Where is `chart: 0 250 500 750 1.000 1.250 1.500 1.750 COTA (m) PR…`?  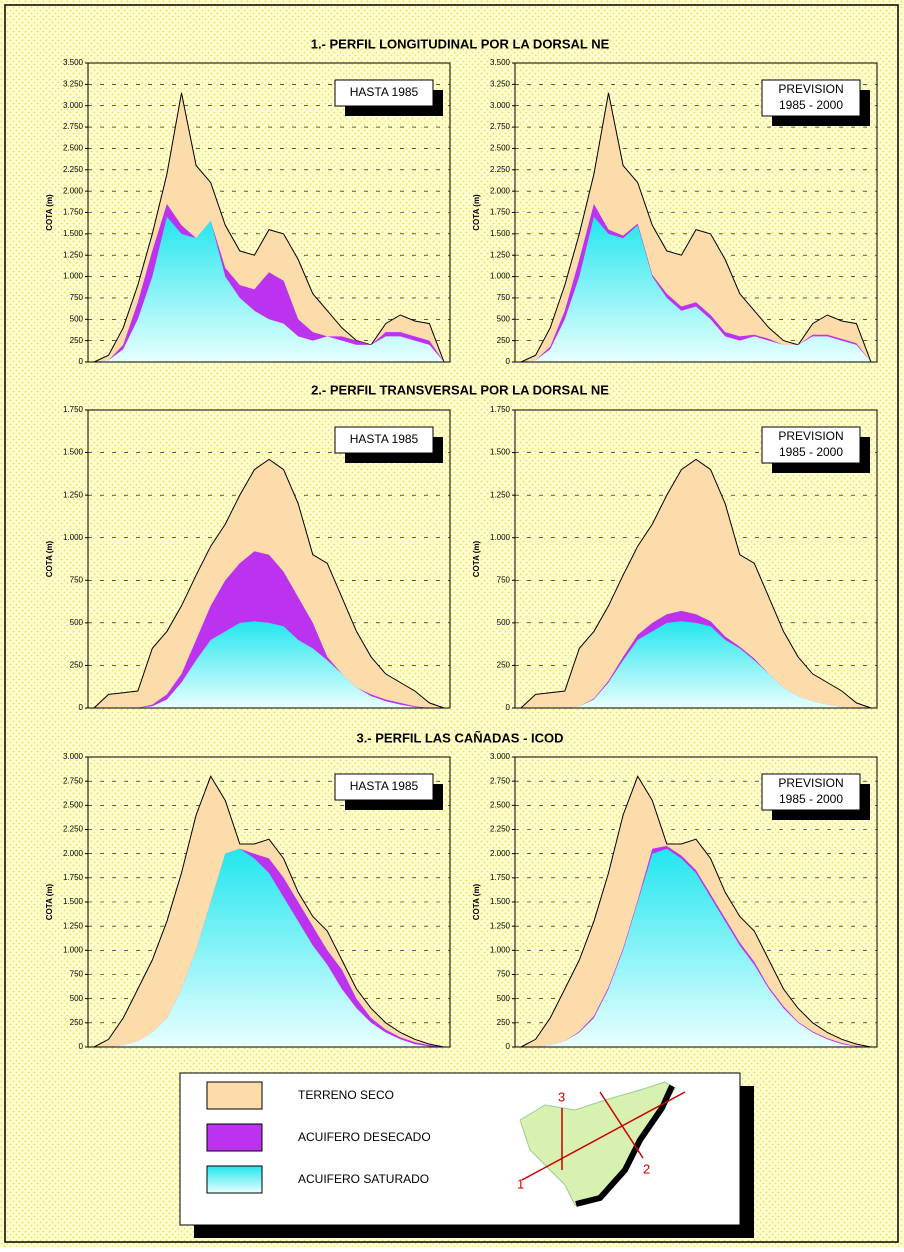 chart: 0 250 500 750 1.000 1.250 1.500 1.750 COTA (m) PR… is located at coordinates (675, 558).